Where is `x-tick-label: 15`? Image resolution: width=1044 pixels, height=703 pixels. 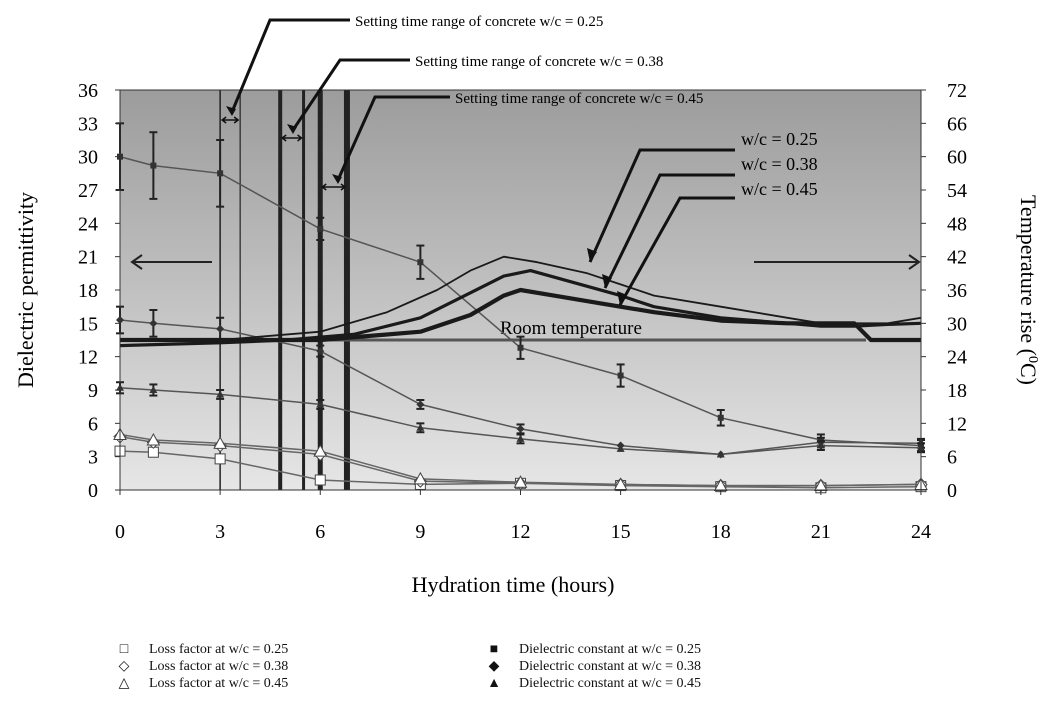
x-tick-label: 15 is located at coordinates (621, 532).